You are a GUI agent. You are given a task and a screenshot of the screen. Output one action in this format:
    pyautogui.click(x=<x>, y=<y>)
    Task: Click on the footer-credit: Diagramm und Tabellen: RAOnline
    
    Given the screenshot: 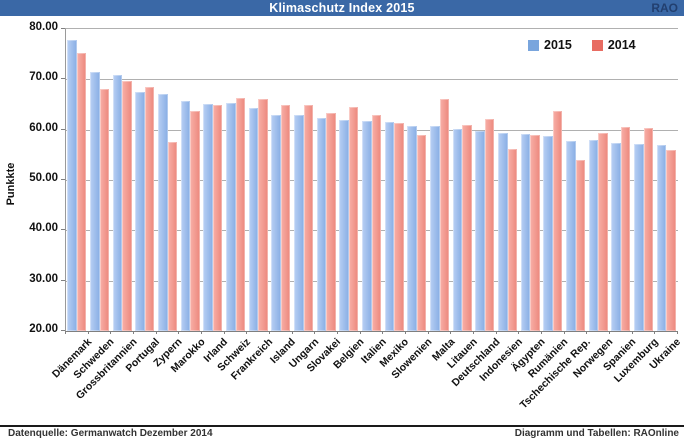 What is the action you would take?
    pyautogui.click(x=596, y=433)
    